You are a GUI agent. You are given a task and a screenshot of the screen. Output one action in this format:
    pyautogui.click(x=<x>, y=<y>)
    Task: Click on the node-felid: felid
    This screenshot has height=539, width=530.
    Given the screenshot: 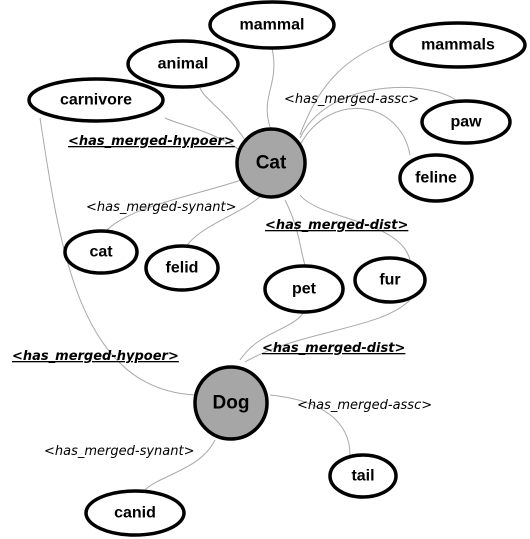 What is the action you would take?
    pyautogui.click(x=182, y=268)
    